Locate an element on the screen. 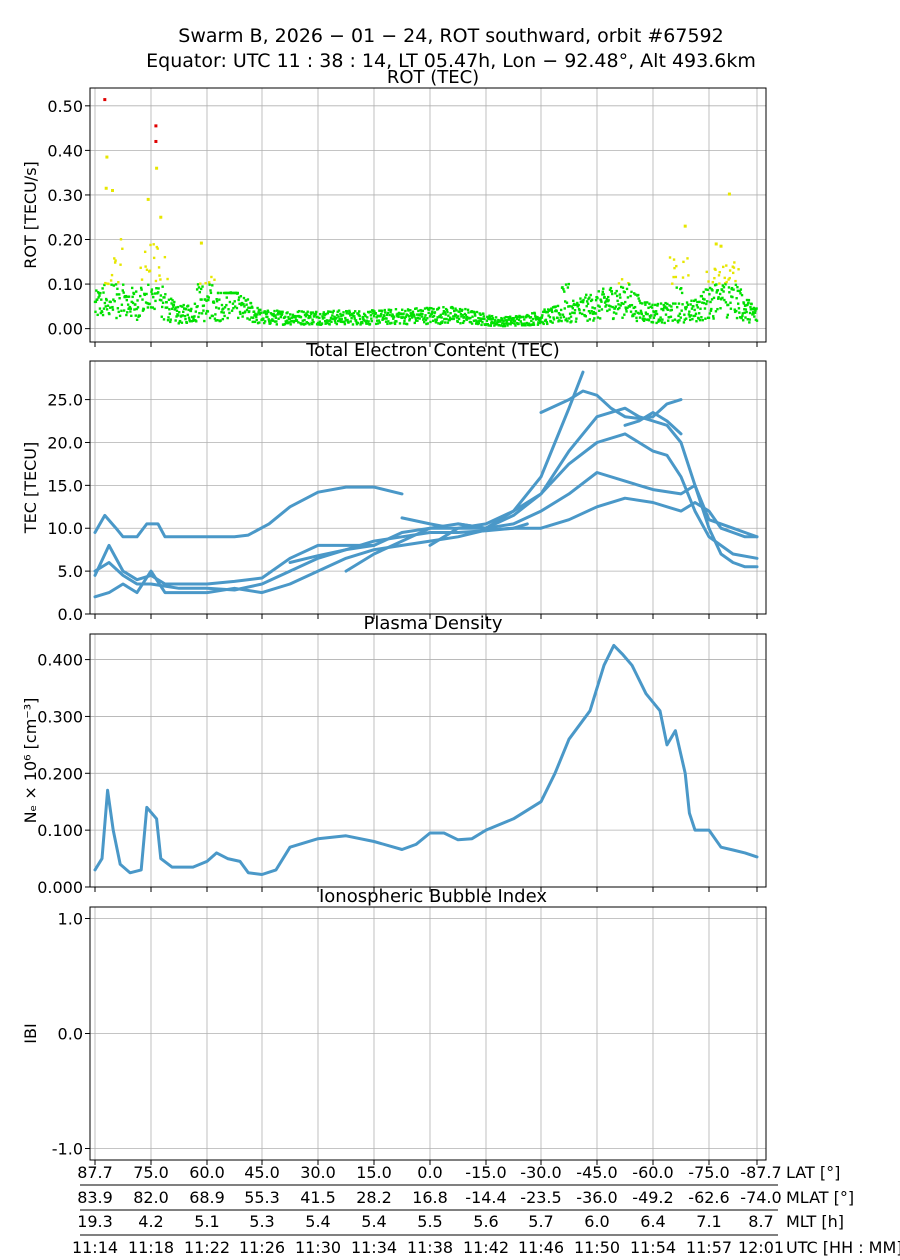 Image resolution: width=900 pixels, height=1260 pixels. x-tick-label: 6.0 is located at coordinates (596, 1221).